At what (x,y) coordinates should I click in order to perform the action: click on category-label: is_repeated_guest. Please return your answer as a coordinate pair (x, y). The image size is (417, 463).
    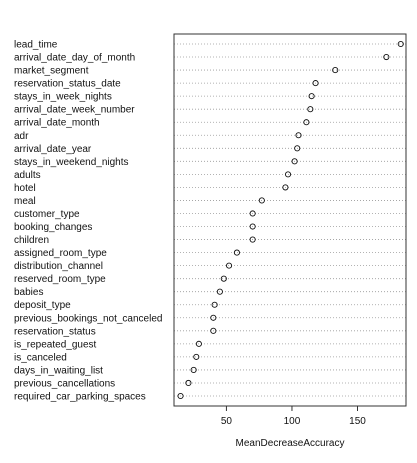
    Looking at the image, I should click on (55, 344).